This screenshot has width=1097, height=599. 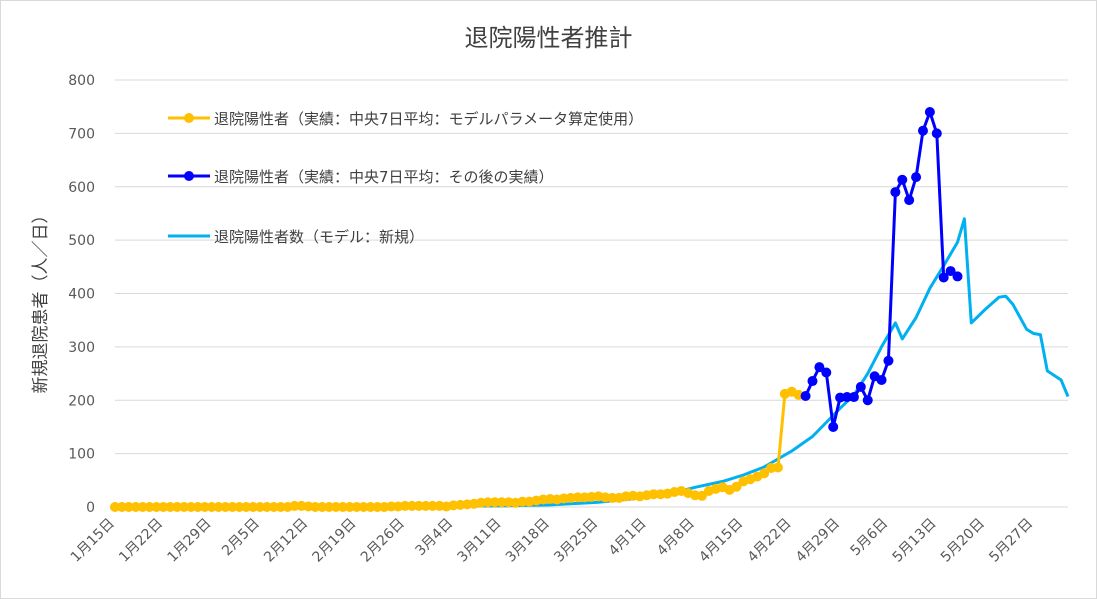 What do you see at coordinates (576, 541) in the screenshot?
I see `x-tick-label: 3月25日` at bounding box center [576, 541].